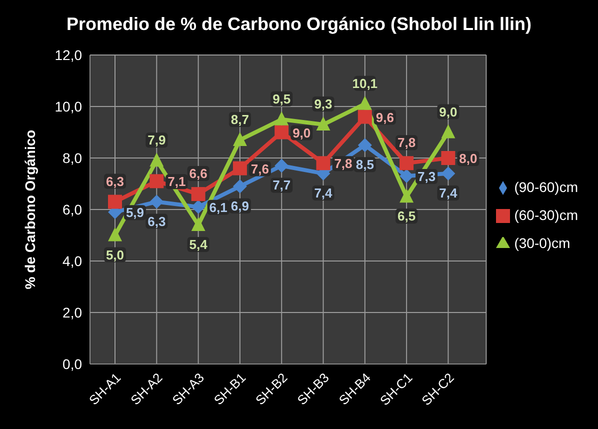 Image resolution: width=598 pixels, height=429 pixels. What do you see at coordinates (72, 364) in the screenshot?
I see `y-tick-label: 0,0` at bounding box center [72, 364].